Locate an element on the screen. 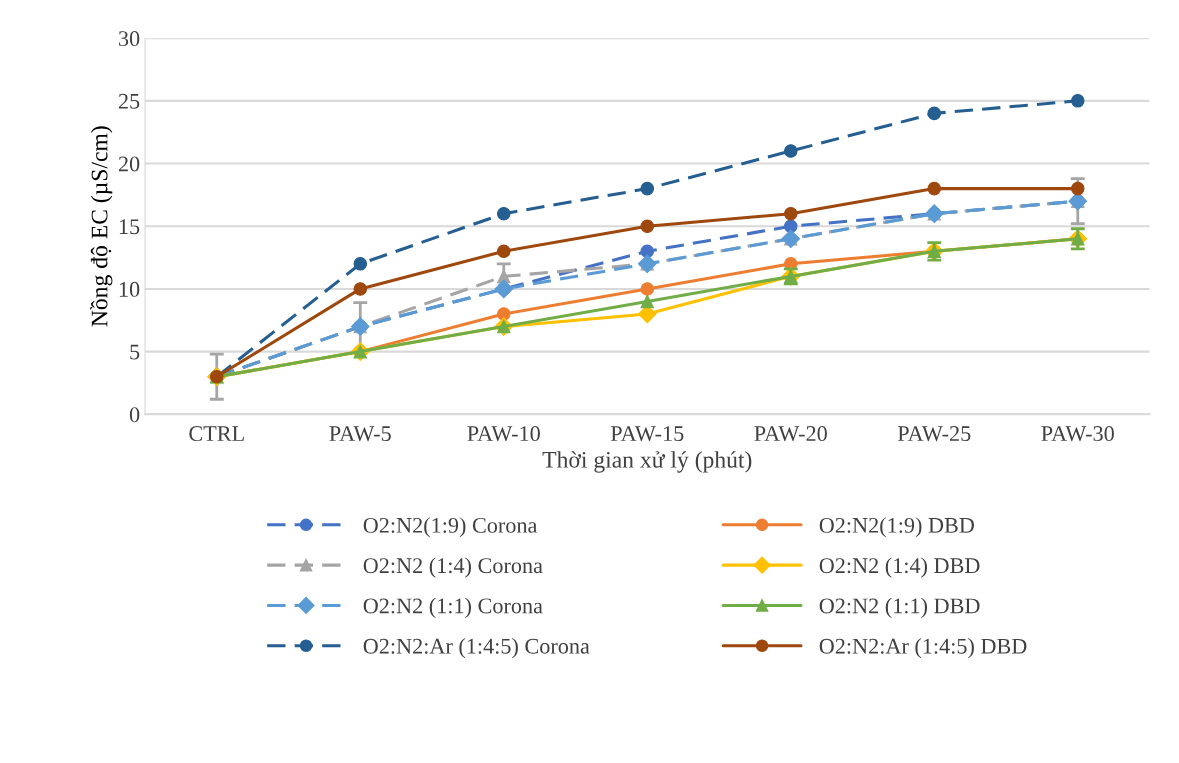 The height and width of the screenshot is (763, 1179). x-tick-label: PAW-10 is located at coordinates (503, 434).